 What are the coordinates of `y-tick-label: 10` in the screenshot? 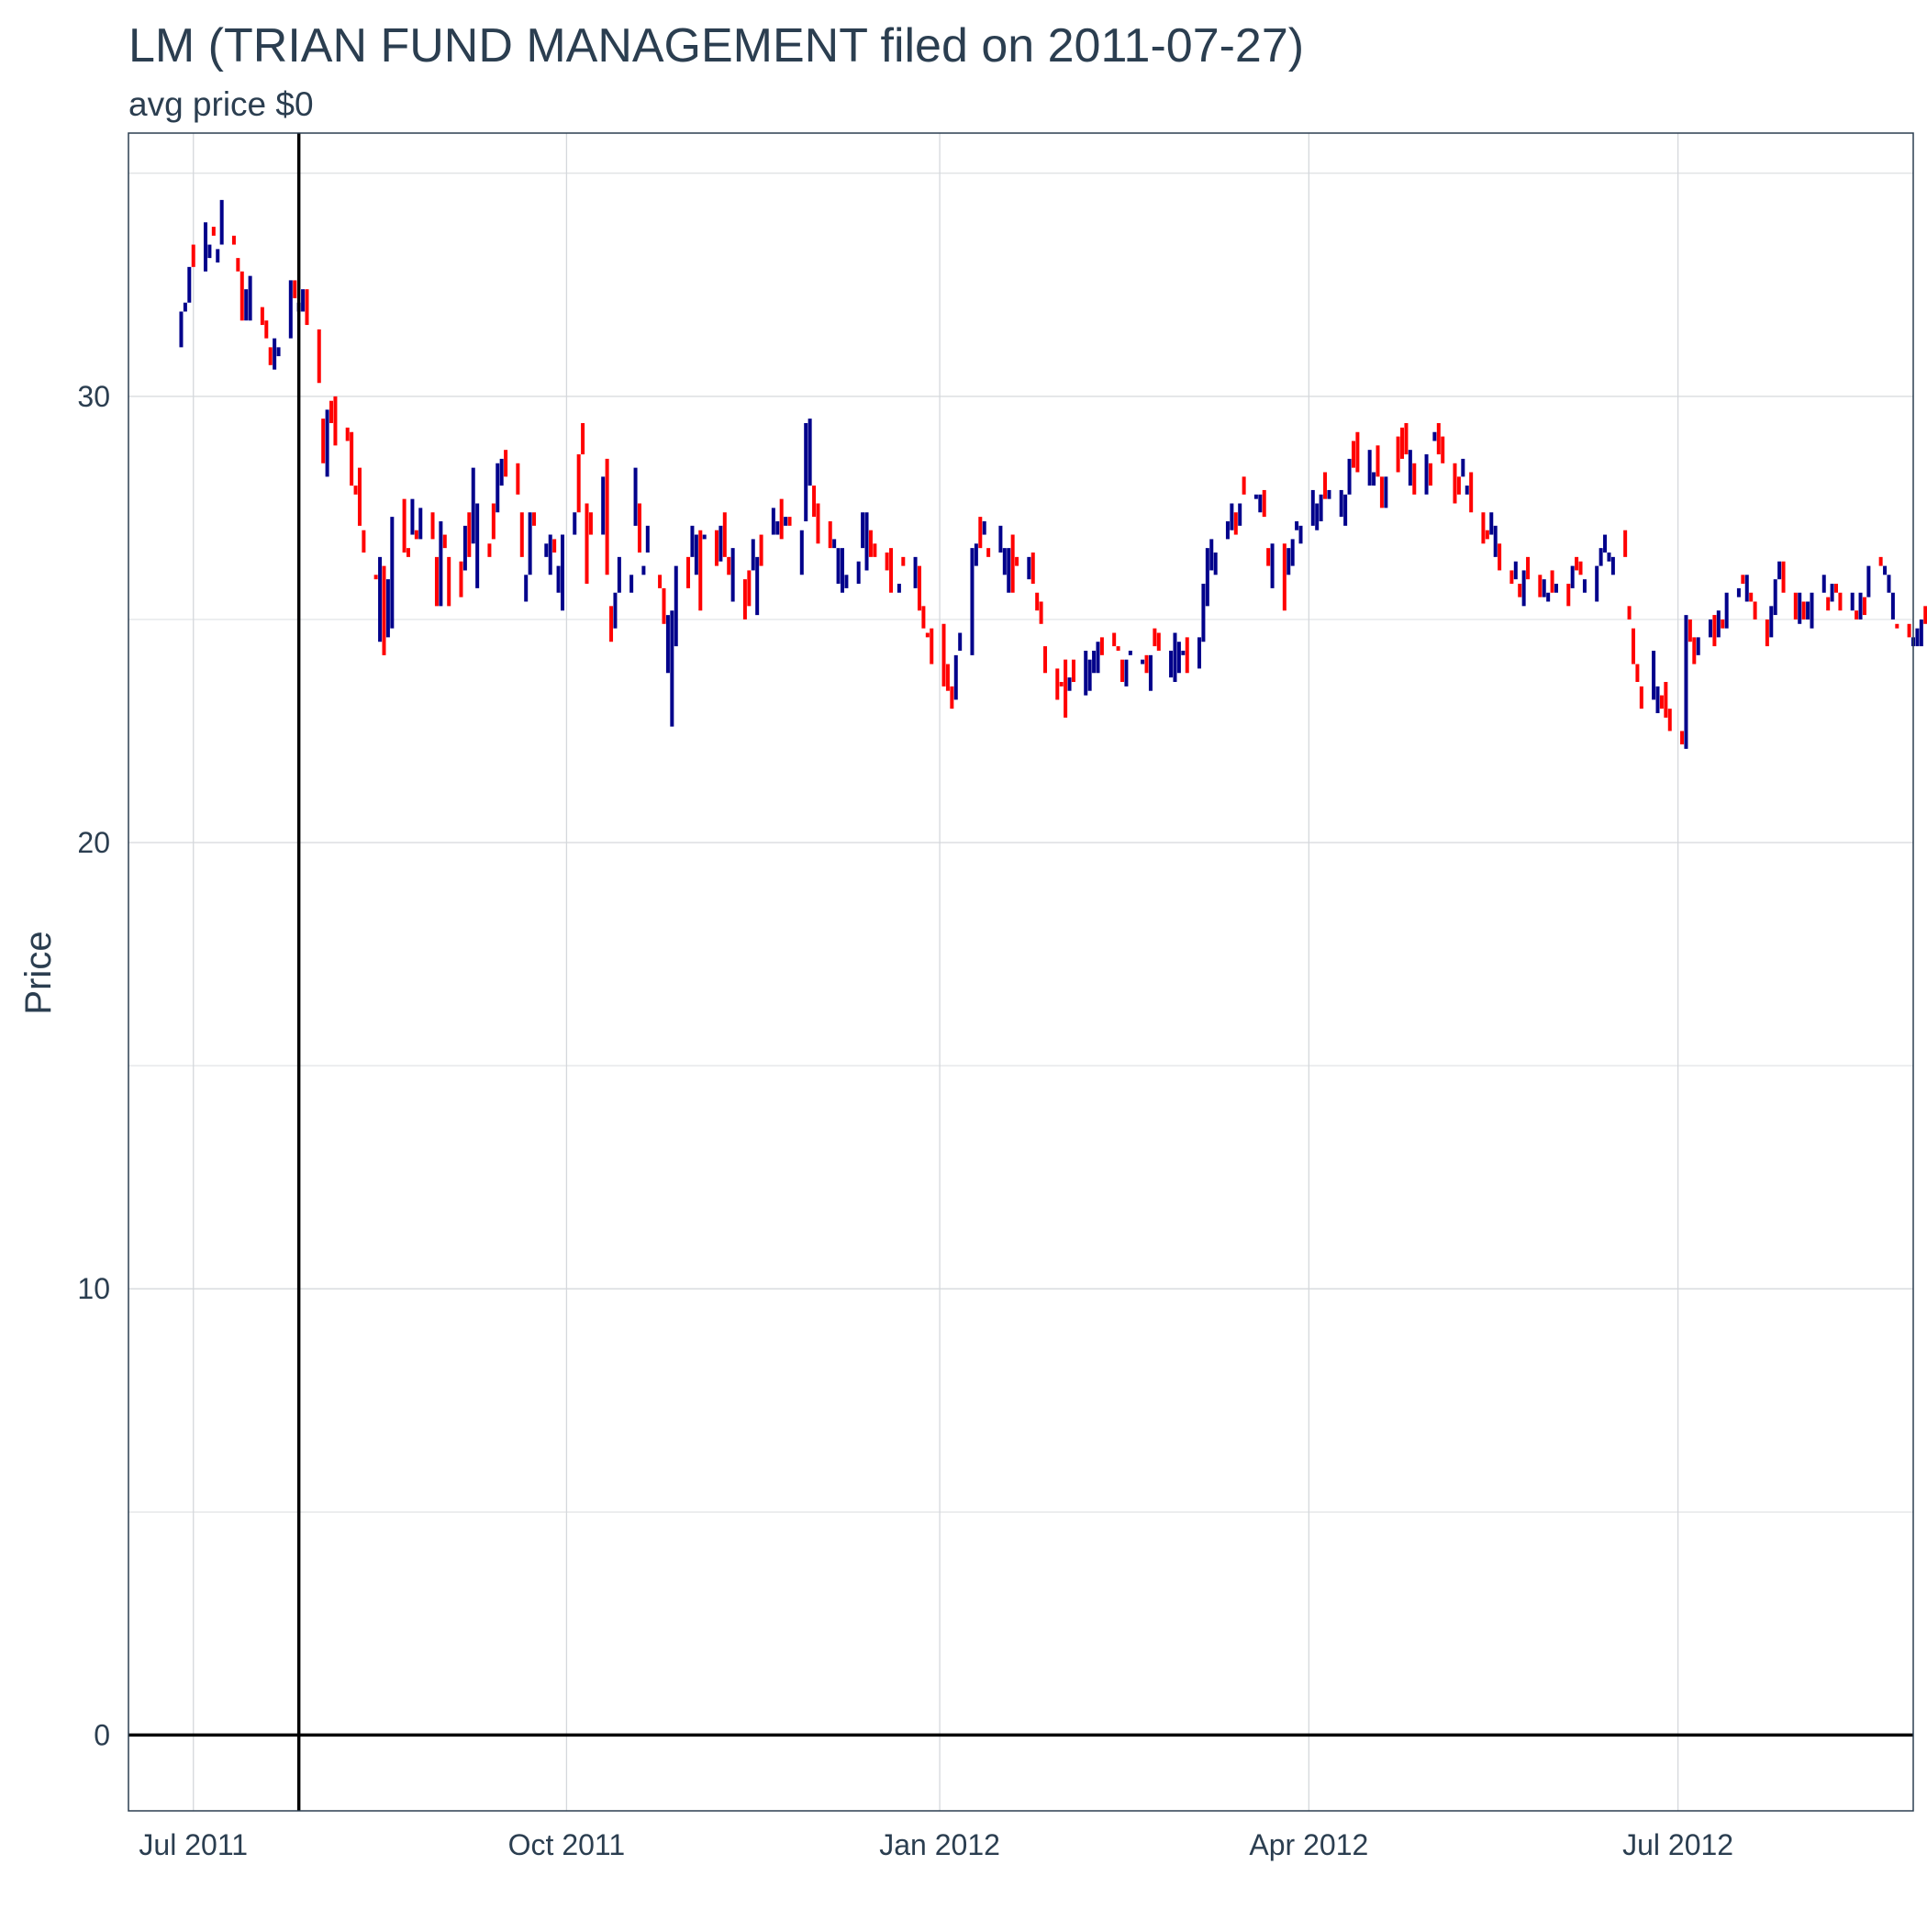 It's located at (93, 1288).